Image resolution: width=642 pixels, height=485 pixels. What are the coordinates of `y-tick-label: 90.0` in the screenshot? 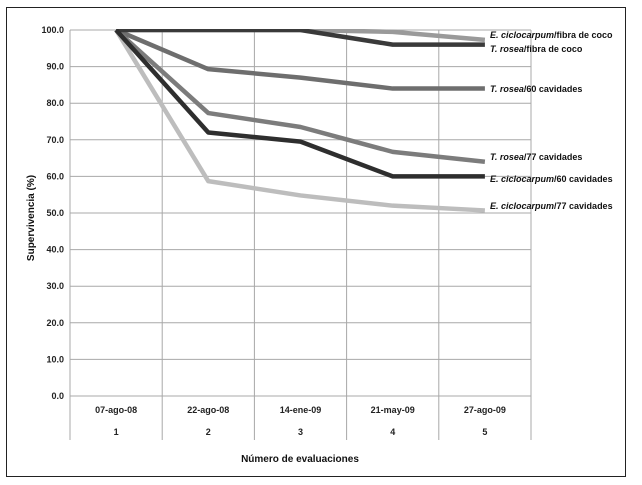 It's located at (55, 67).